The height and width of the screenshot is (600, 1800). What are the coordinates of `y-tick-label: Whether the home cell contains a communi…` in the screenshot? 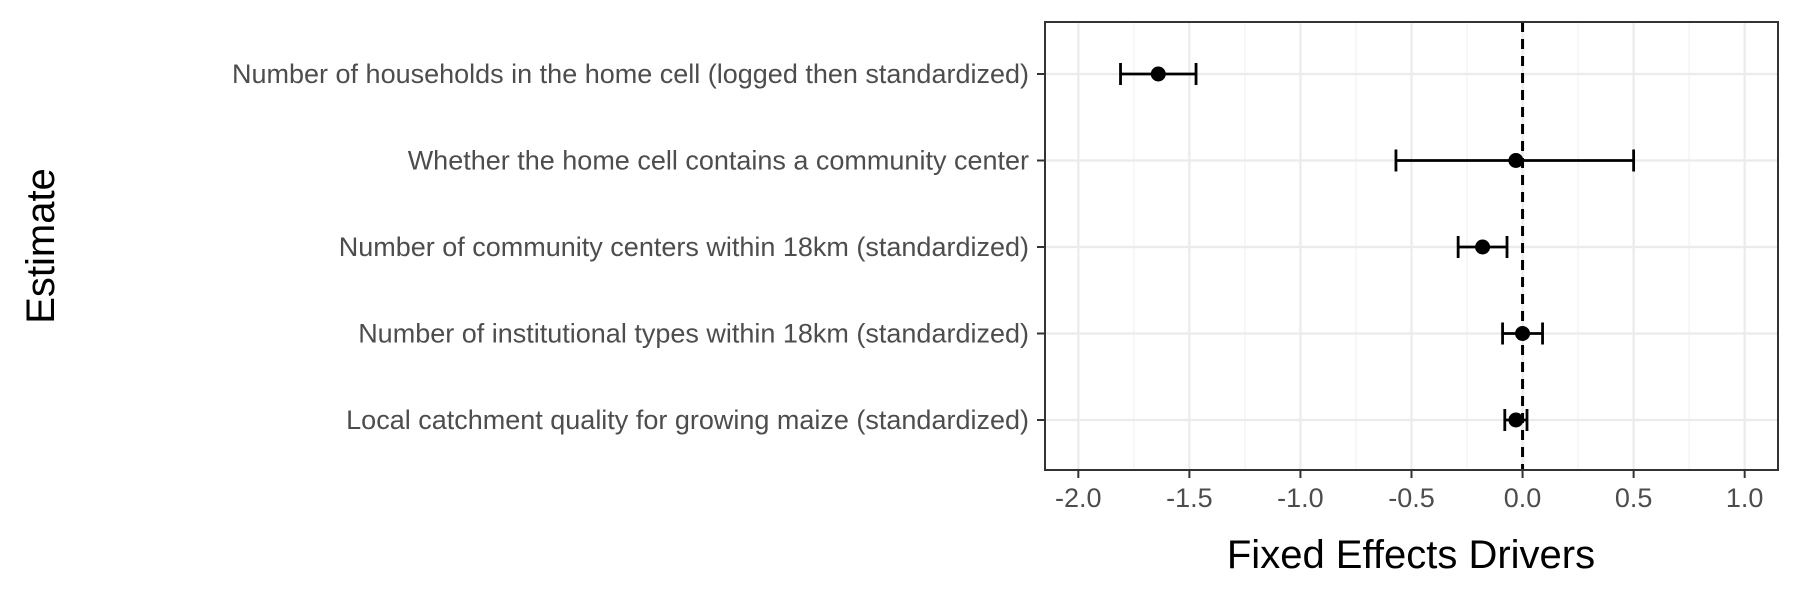 It's located at (718, 161).